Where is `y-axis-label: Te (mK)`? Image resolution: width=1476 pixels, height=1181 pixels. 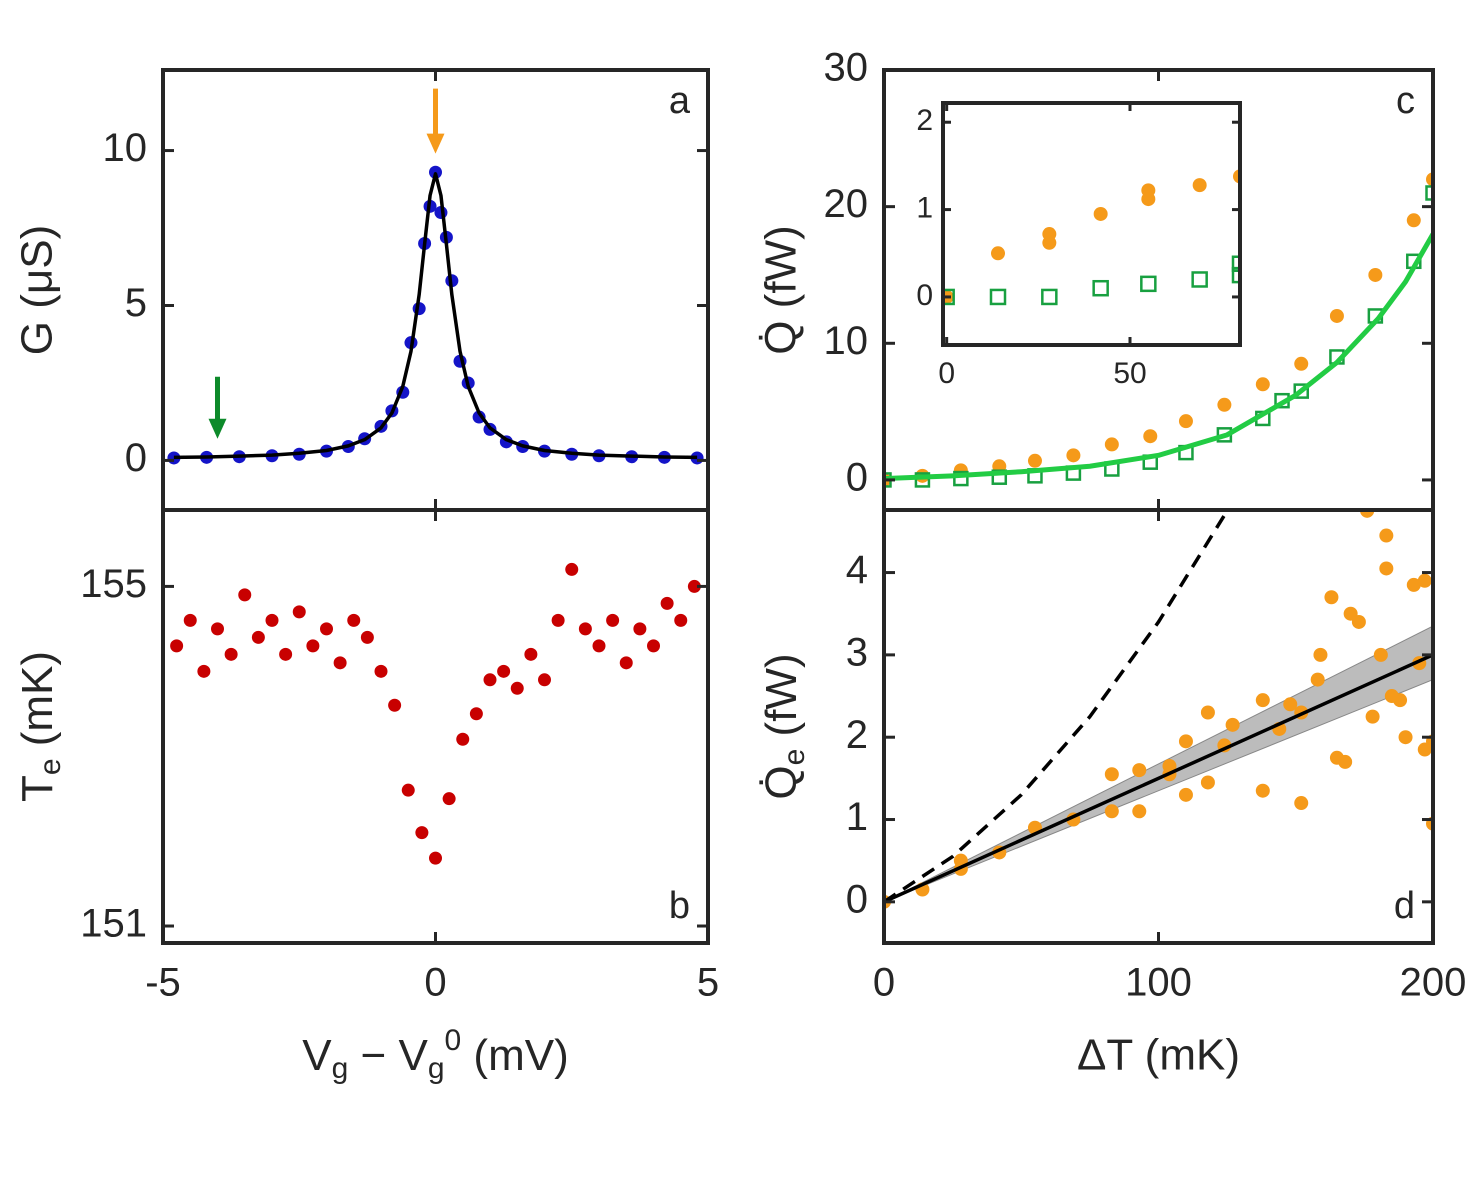
y-axis-label: Te (mK) is located at coordinates (40, 726).